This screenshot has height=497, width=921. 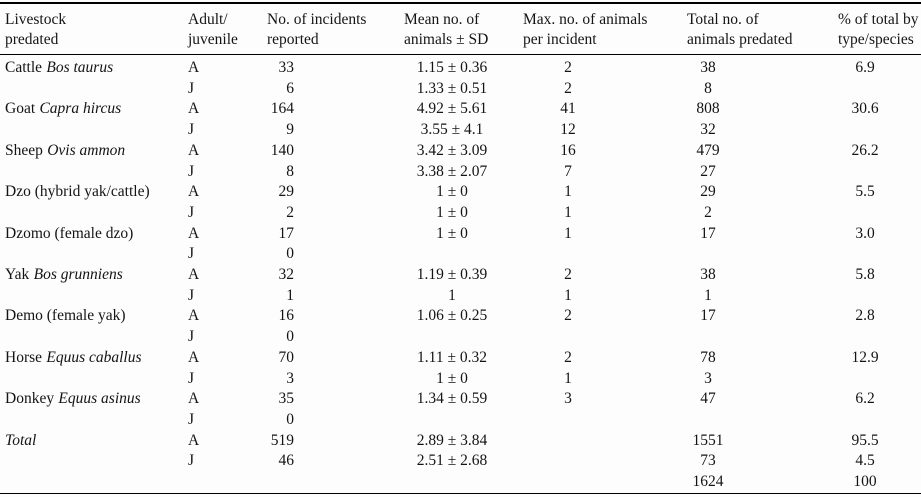 I want to click on incidents-cell: 9, so click(x=290, y=130).